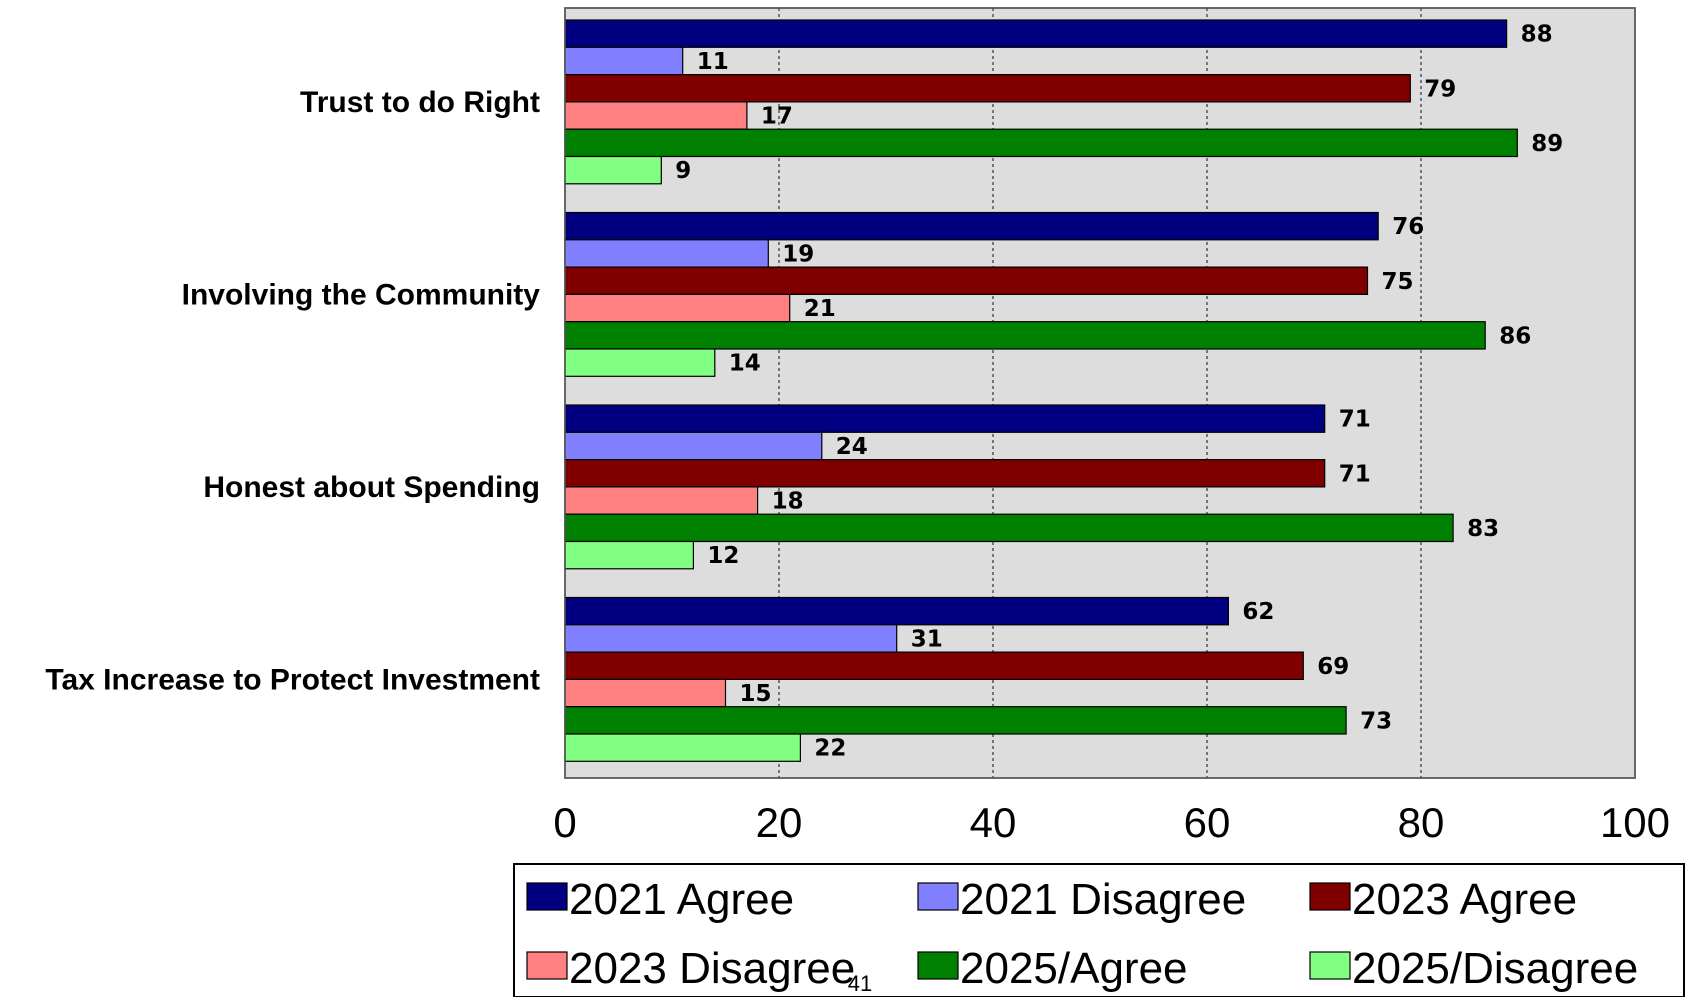  Describe the element at coordinates (1376, 721) in the screenshot. I see `bar-value-label: 73` at that location.